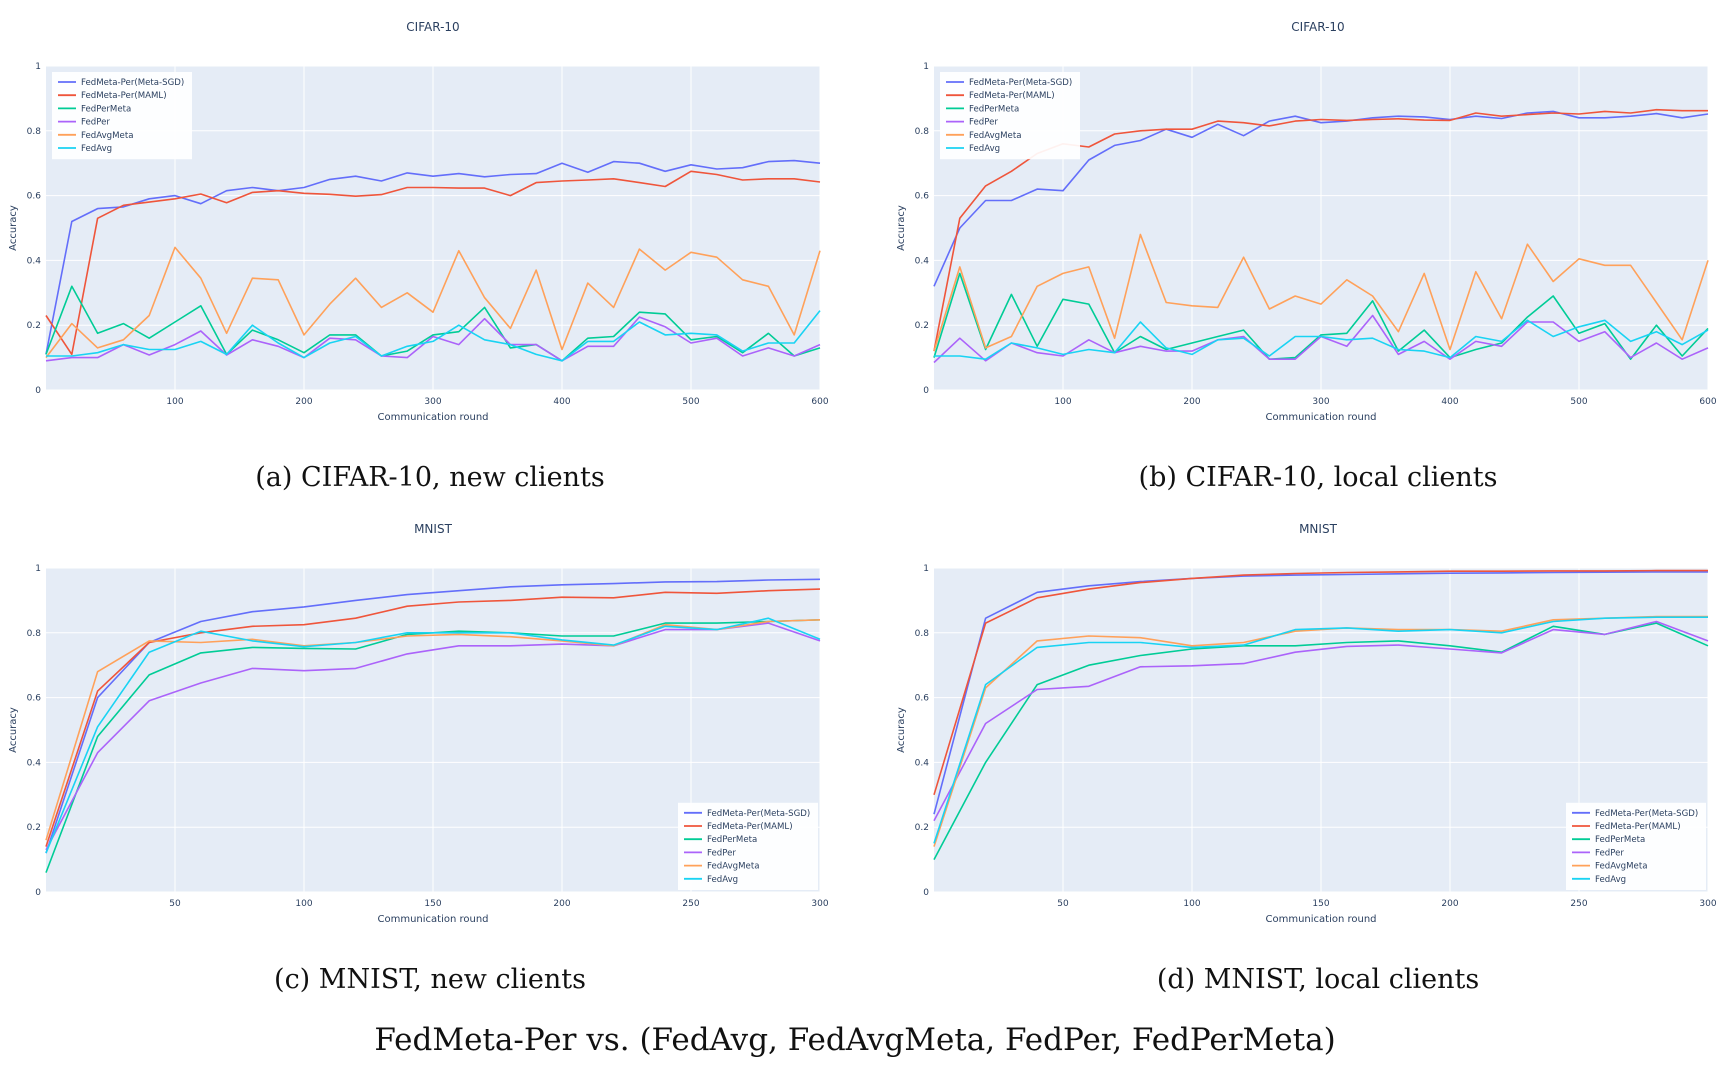 This screenshot has width=1720, height=1076. What do you see at coordinates (690, 904) in the screenshot?
I see `x-tick-label: 250` at bounding box center [690, 904].